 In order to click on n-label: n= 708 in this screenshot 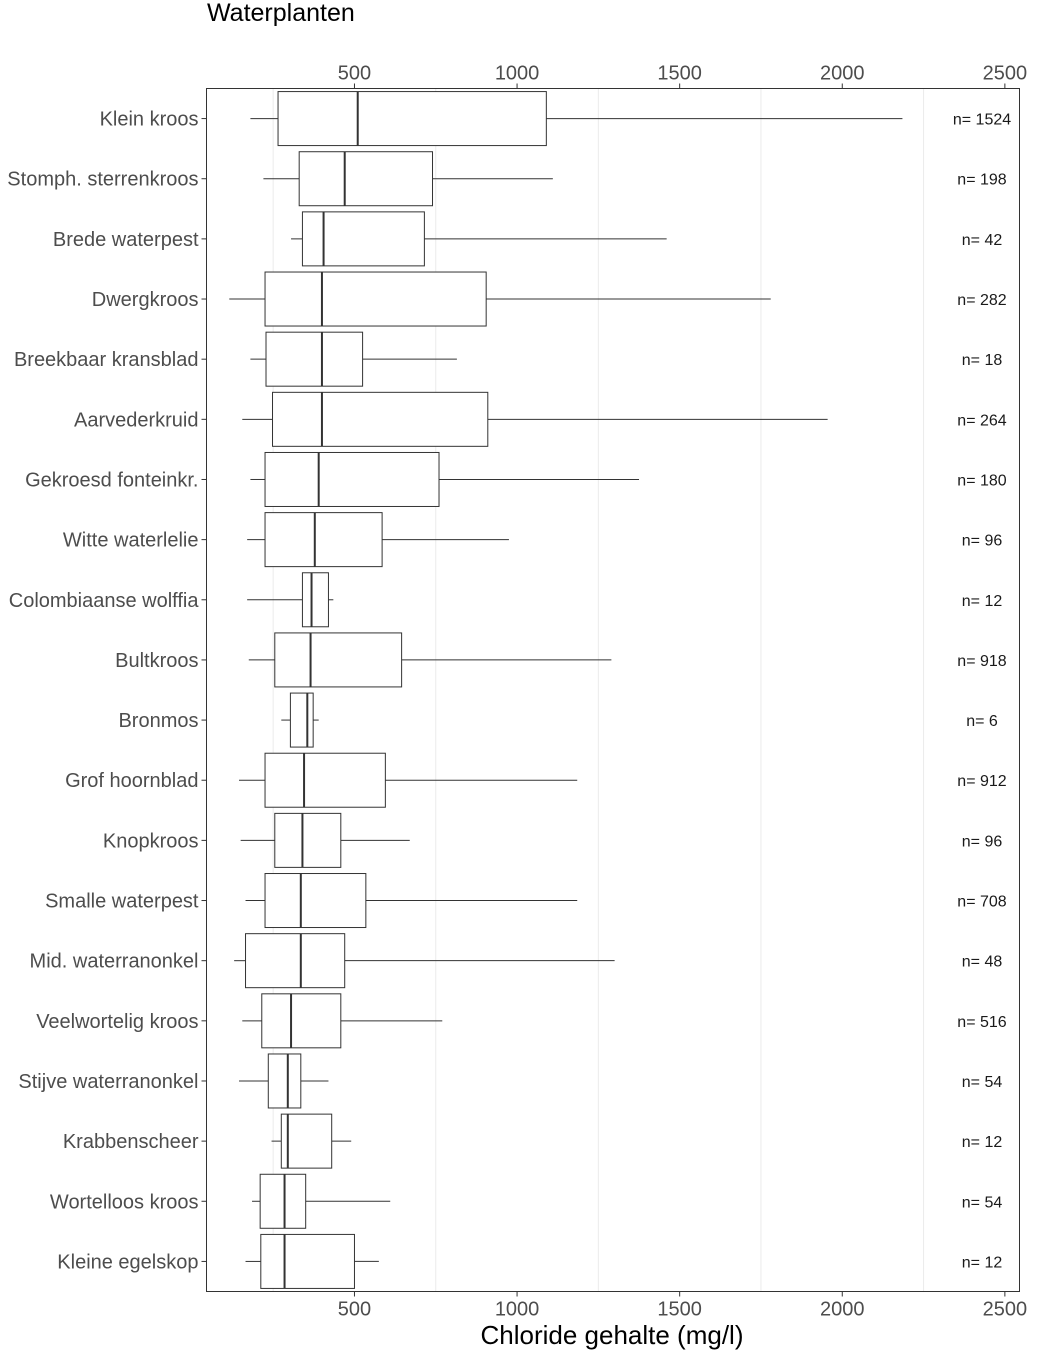, I will do `click(981, 902)`.